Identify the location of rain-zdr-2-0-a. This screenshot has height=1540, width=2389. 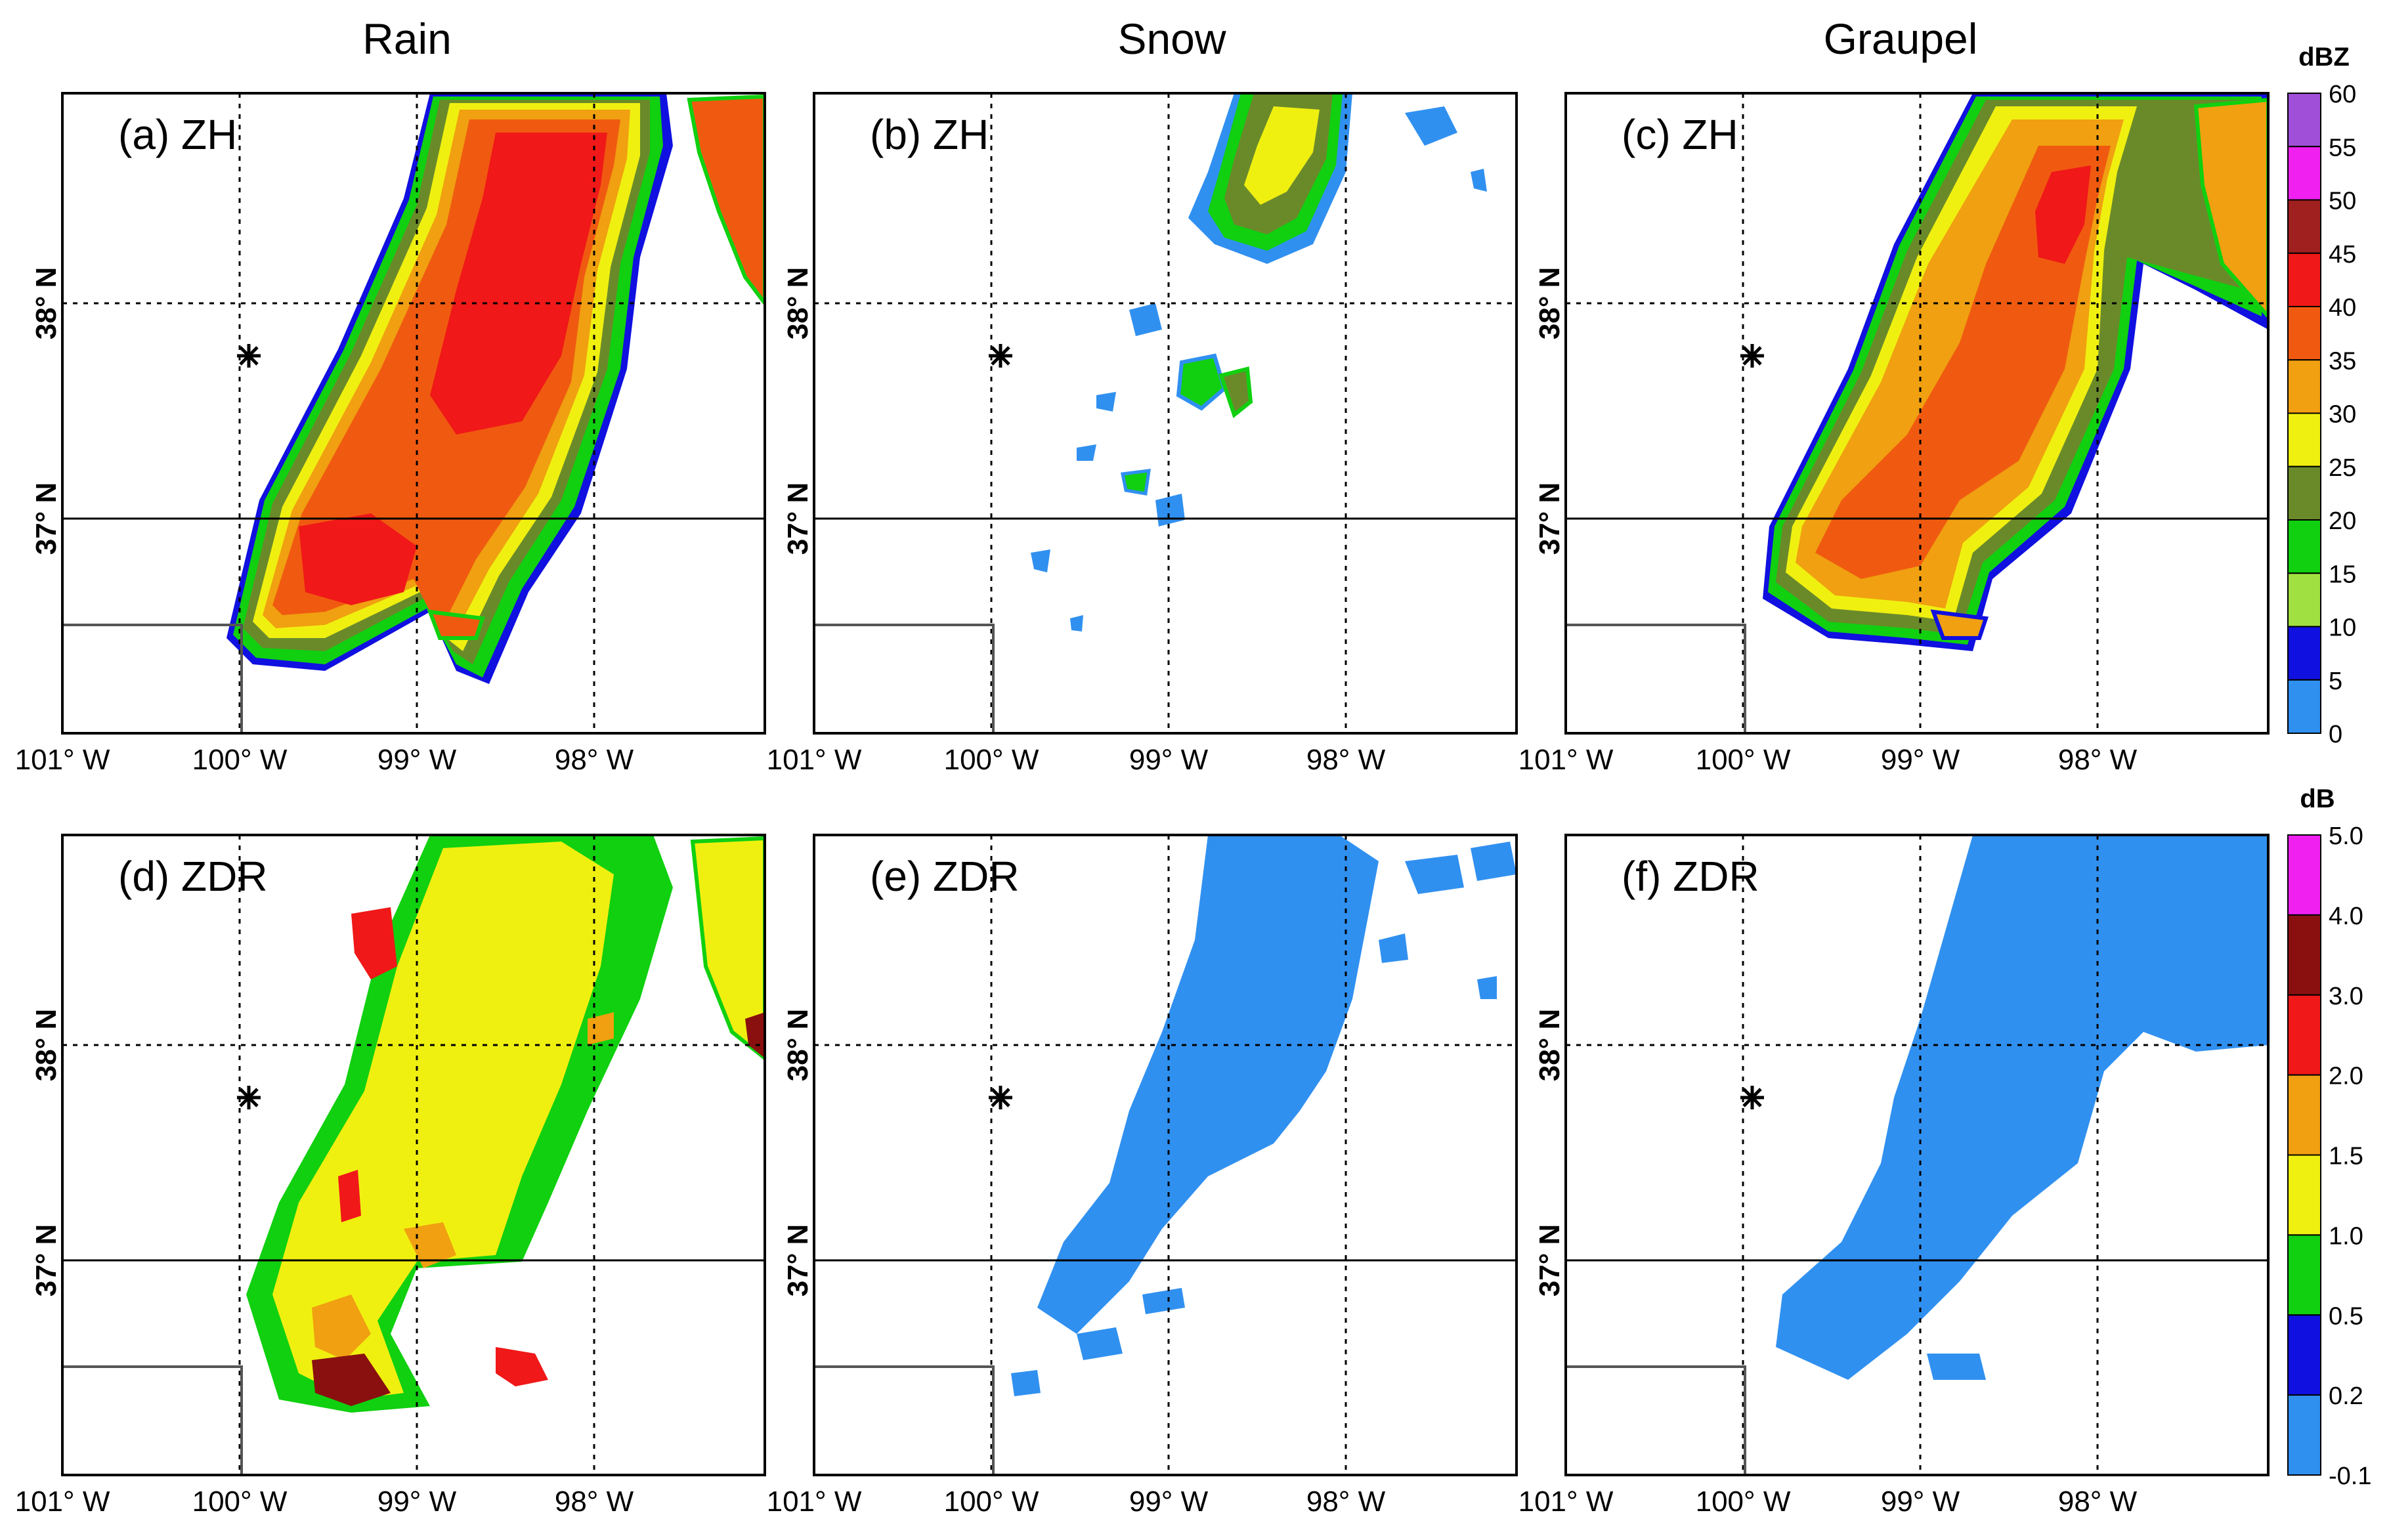
(341, 1327).